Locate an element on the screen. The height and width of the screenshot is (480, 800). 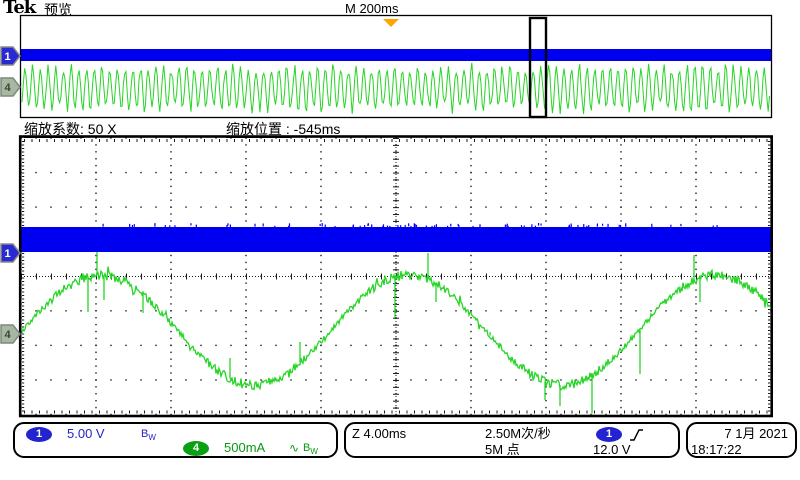
acquisition-status: 预览 is located at coordinates (58, 10).